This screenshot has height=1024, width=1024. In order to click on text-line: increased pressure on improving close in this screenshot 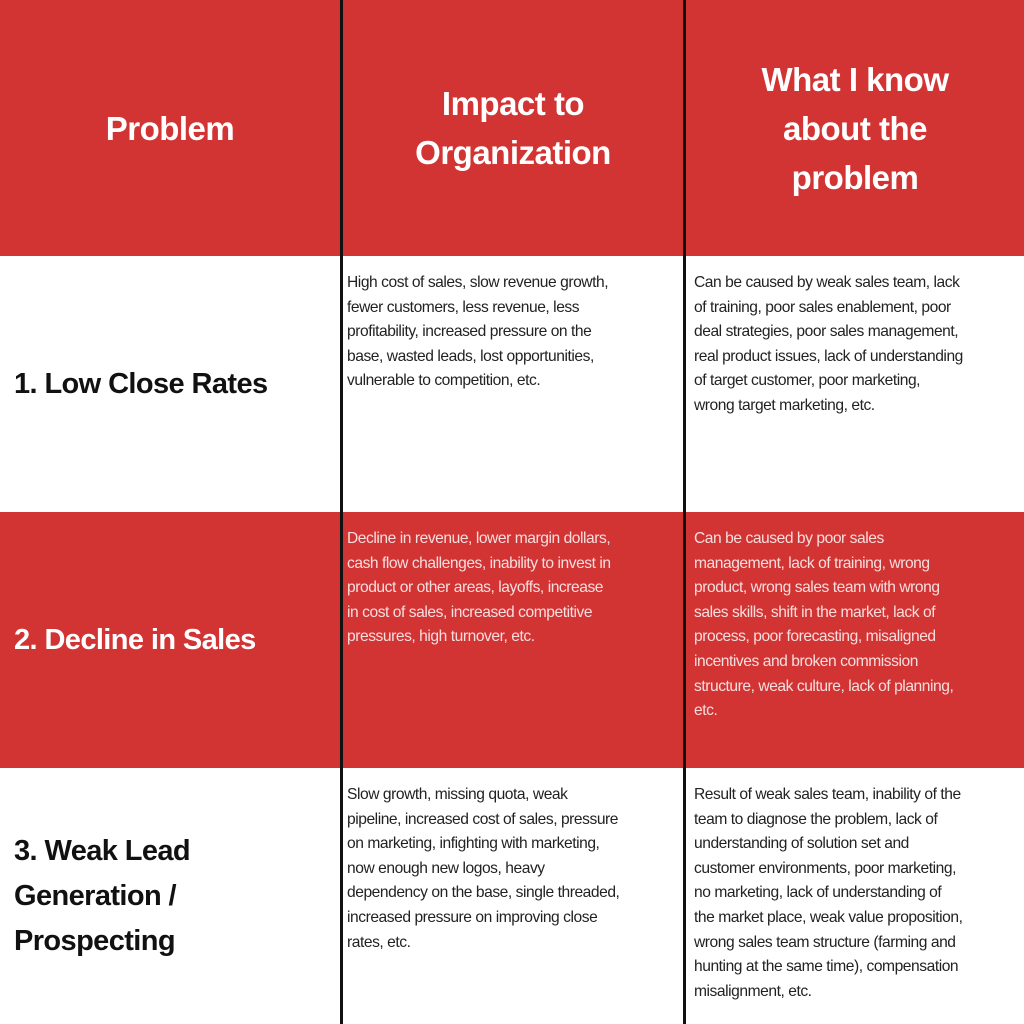, I will do `click(472, 917)`.